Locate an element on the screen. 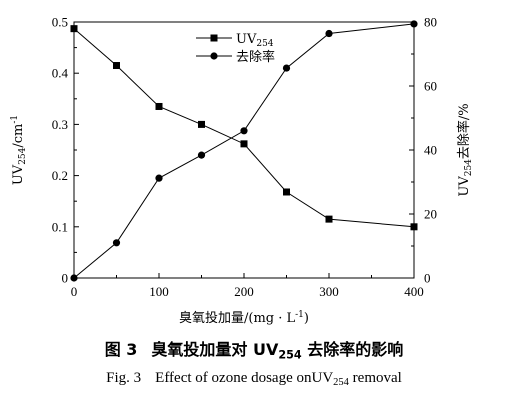 Image resolution: width=508 pixels, height=403 pixels. legend-label: UV254 is located at coordinates (255, 40).